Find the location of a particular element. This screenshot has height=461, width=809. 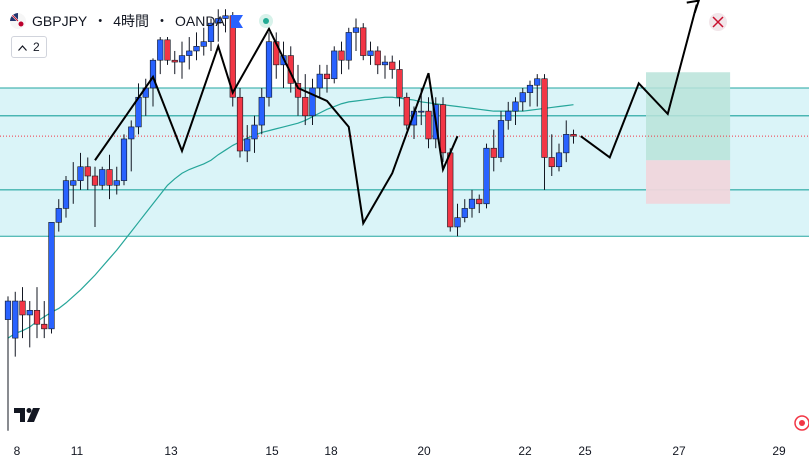

x-axis-label: 8 is located at coordinates (17, 451).